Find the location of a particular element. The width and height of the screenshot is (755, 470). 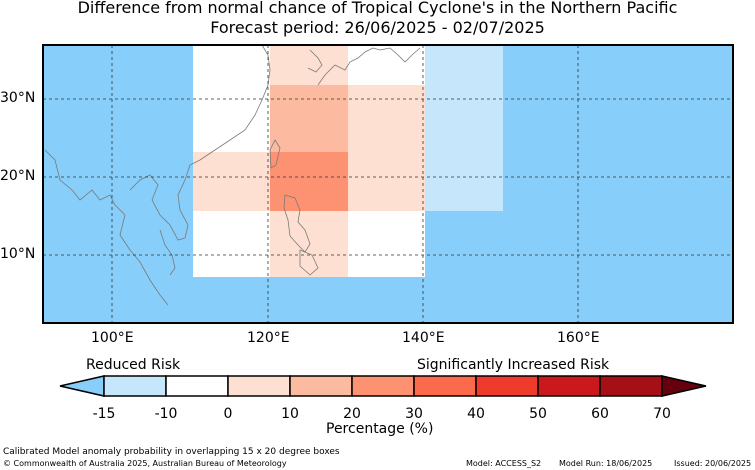

colorbar-under-arrow is located at coordinates (82, 386).